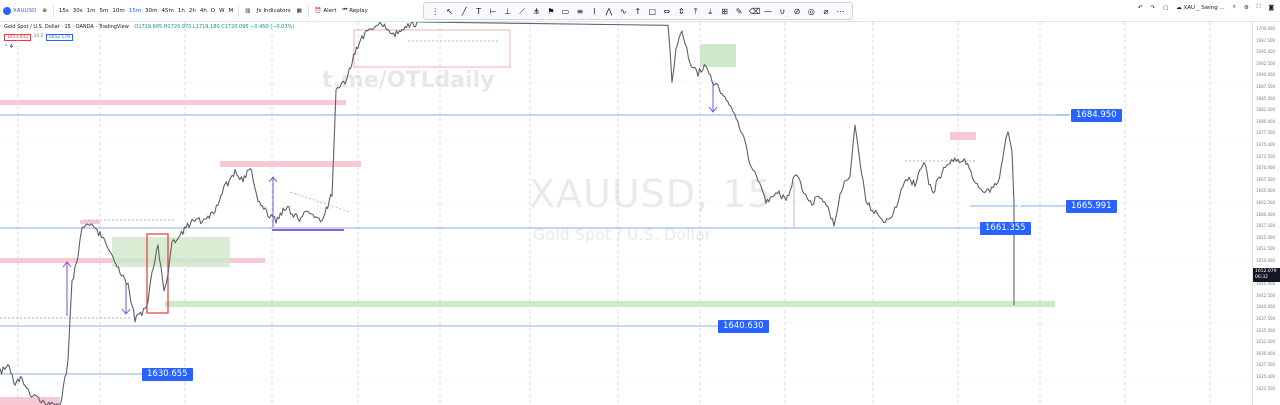  Describe the element at coordinates (1266, 144) in the screenshot. I see `price-tick: 1675.000` at that location.